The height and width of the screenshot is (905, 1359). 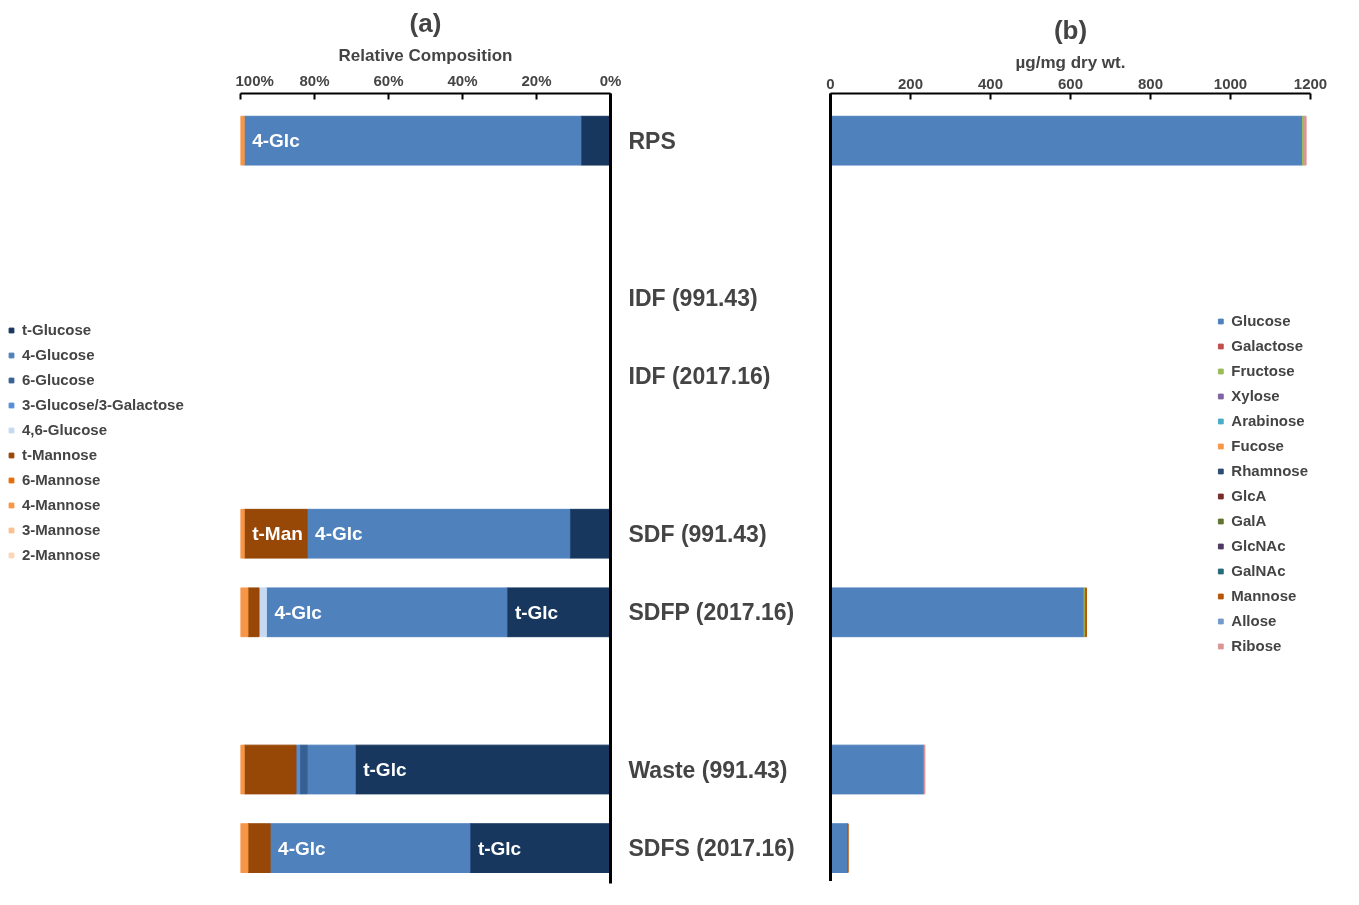 I want to click on x-tick-label: 1000, so click(x=1230, y=83).